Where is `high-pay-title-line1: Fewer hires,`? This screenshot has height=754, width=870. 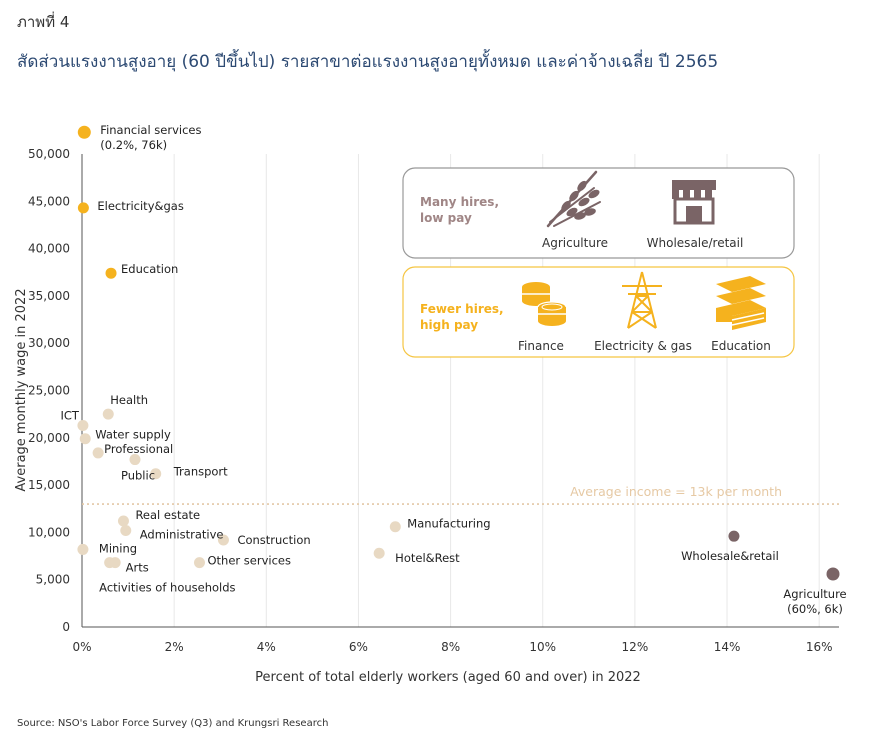 high-pay-title-line1: Fewer hires, is located at coordinates (462, 309).